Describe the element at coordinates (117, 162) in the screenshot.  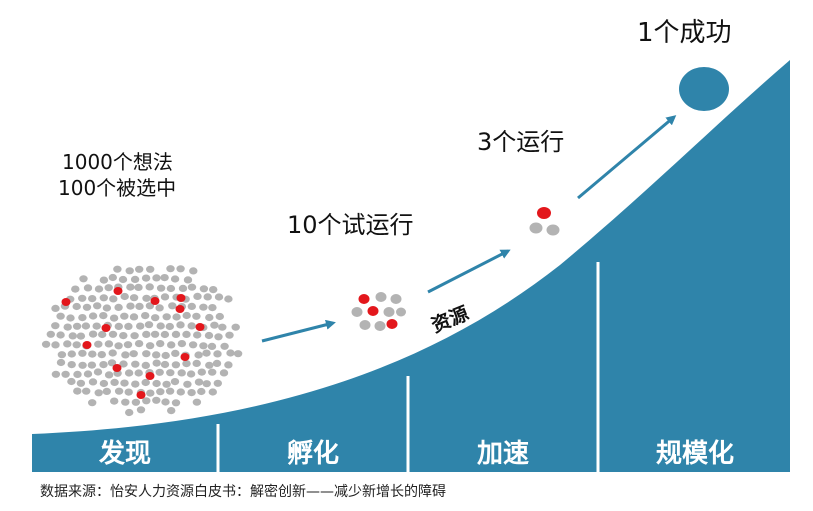
I see `ideas-label-line1: 1000个想法` at that location.